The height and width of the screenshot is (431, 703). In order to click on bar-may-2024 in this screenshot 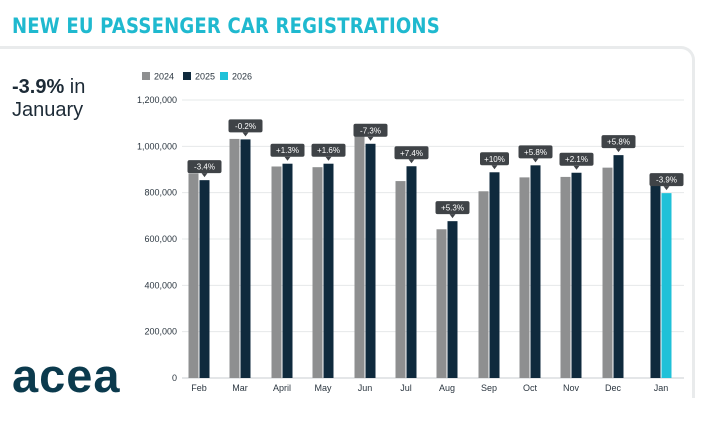, I will do `click(317, 272)`.